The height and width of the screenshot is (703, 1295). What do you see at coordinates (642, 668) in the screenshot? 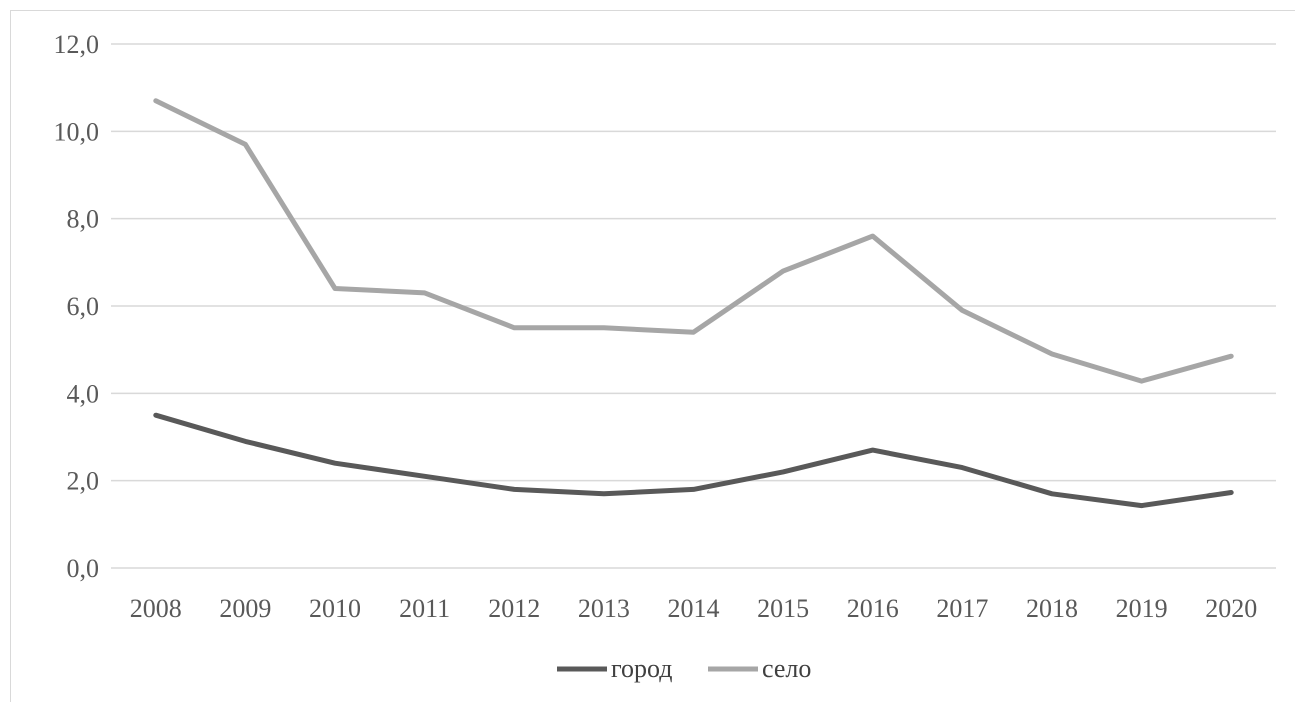
I see `legend-label-0: город` at bounding box center [642, 668].